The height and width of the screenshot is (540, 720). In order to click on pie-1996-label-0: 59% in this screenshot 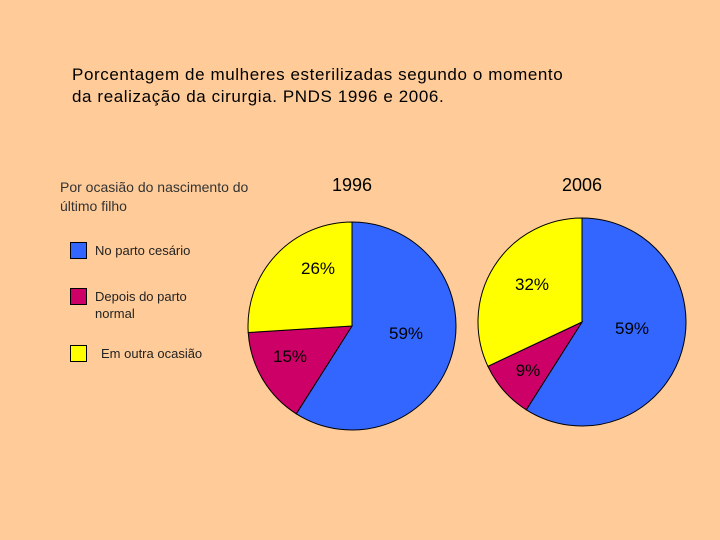, I will do `click(406, 333)`.